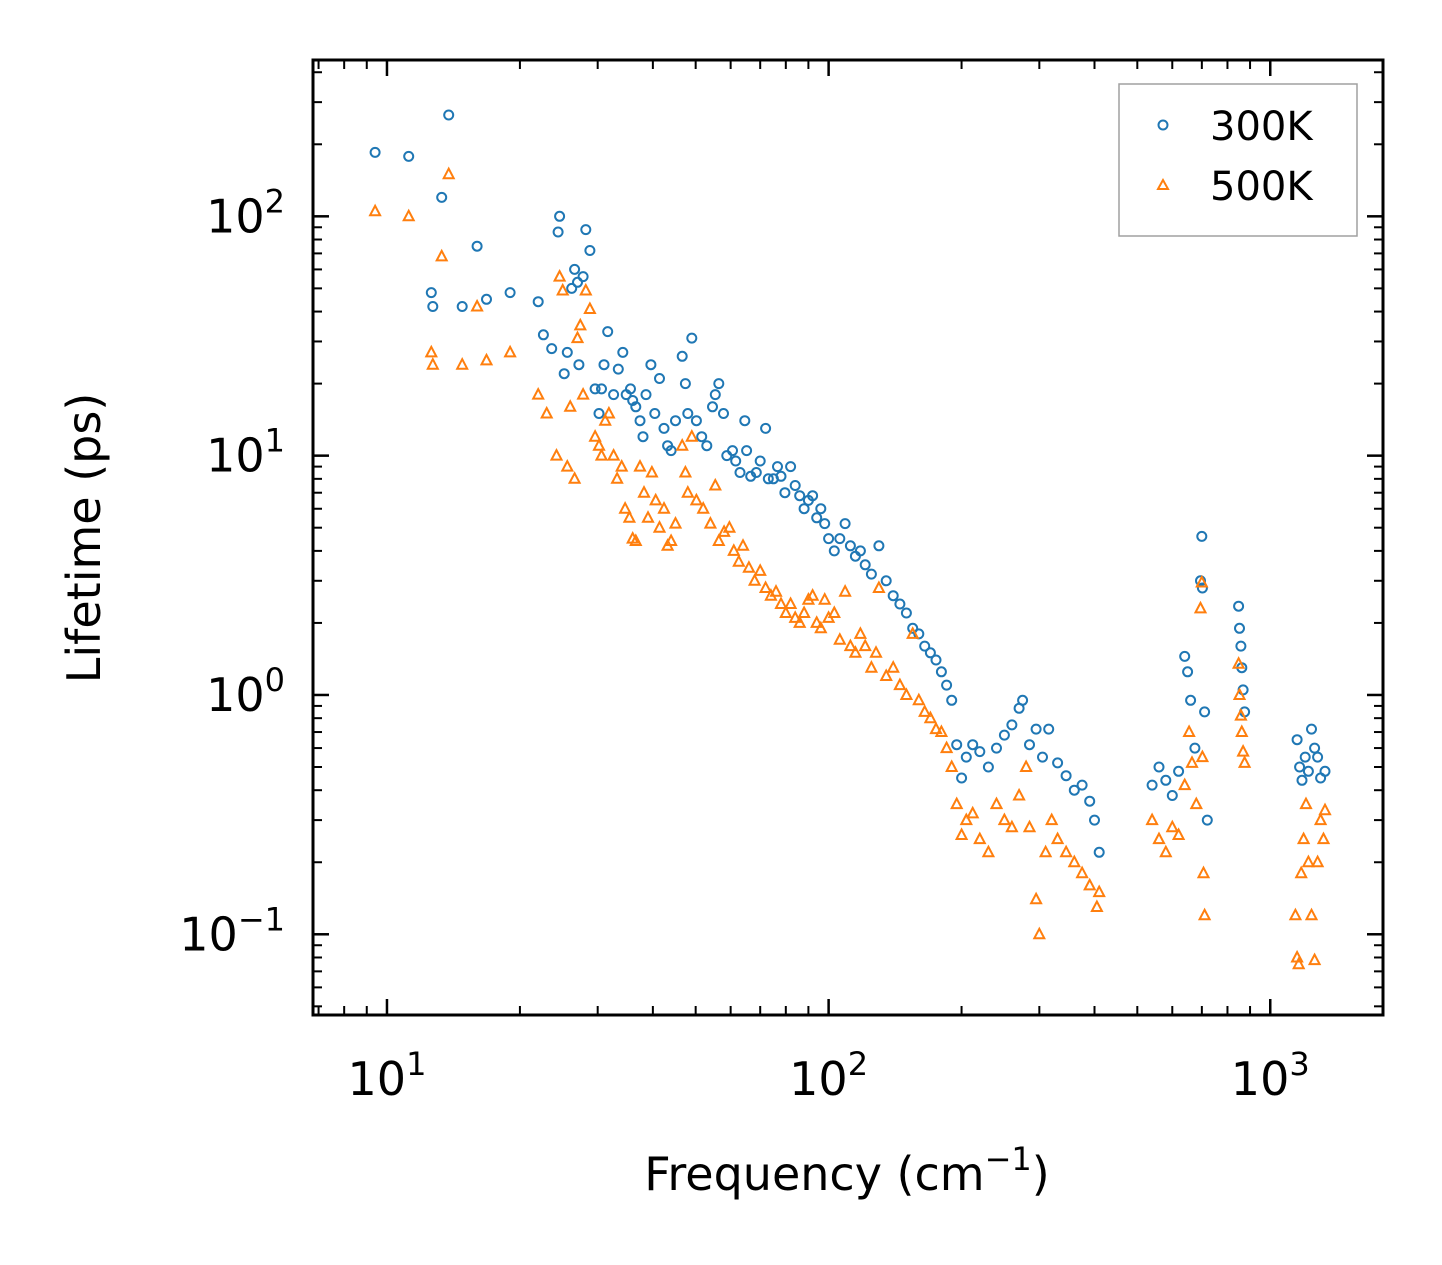 The width and height of the screenshot is (1442, 1265). Describe the element at coordinates (846, 1170) in the screenshot. I see `x-axis-label: Frequency (cm−1)` at that location.